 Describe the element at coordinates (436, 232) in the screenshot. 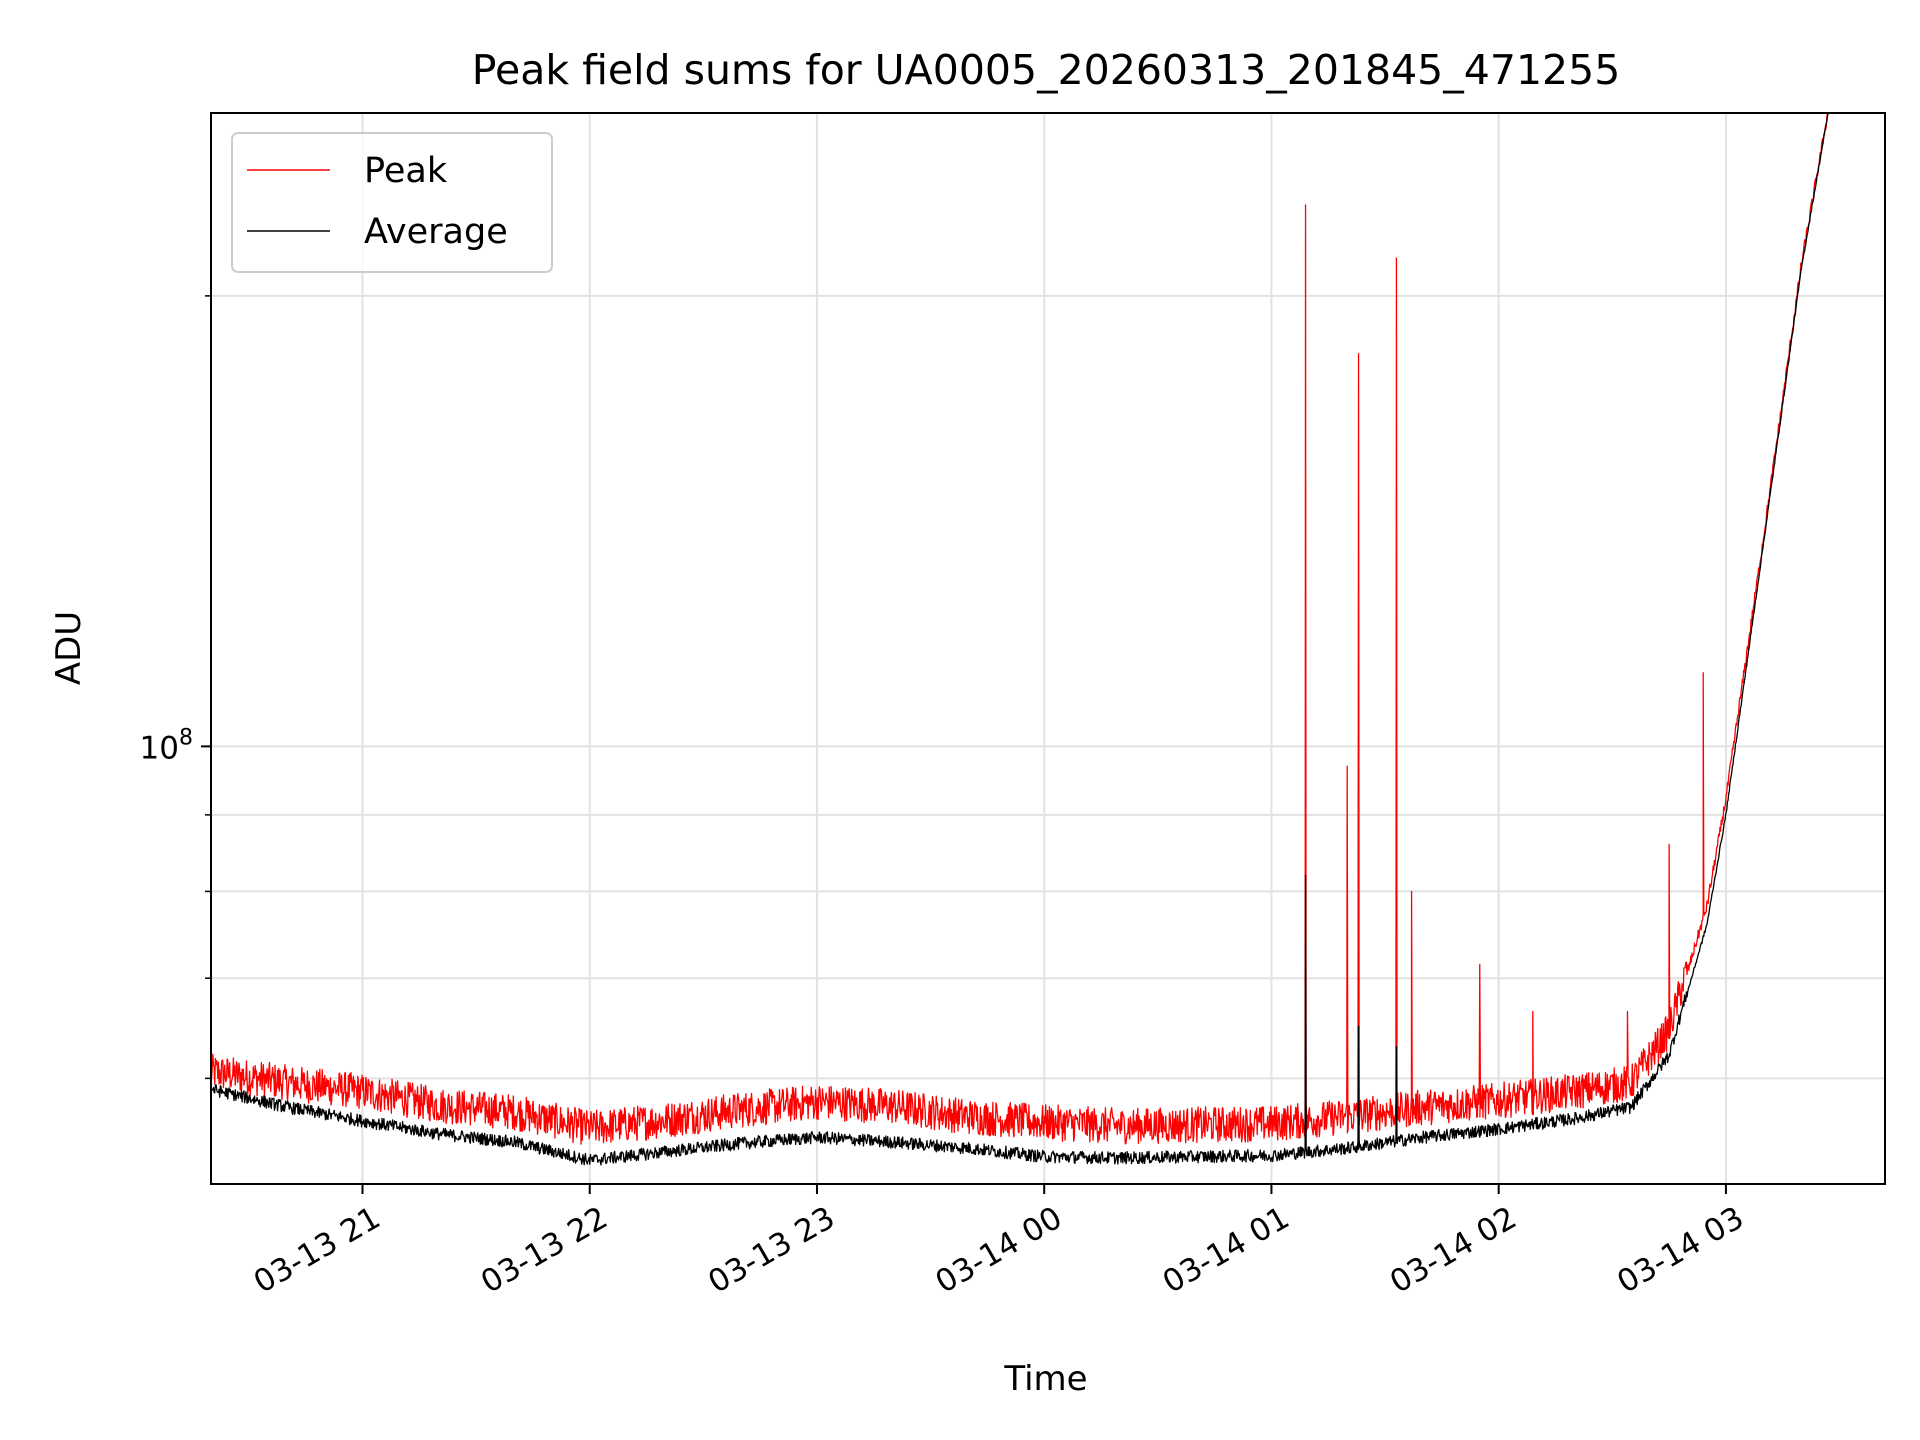

I see `legend-label-average: Average` at that location.